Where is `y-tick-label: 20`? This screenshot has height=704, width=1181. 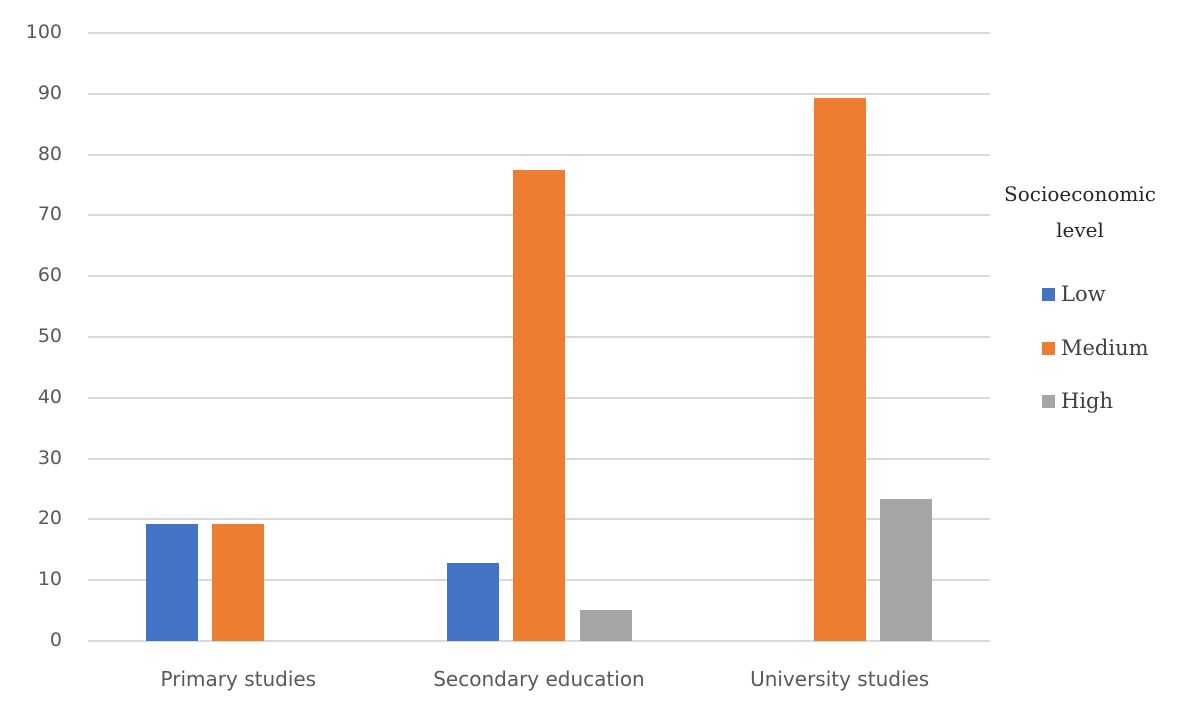
y-tick-label: 20 is located at coordinates (49, 518).